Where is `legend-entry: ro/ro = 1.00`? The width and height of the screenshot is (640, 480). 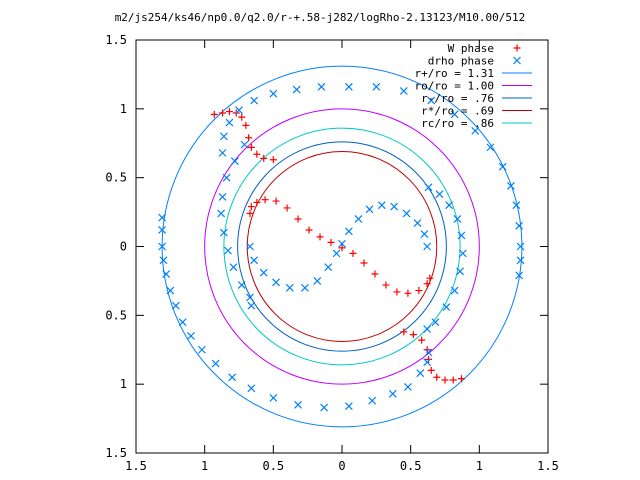 legend-entry: ro/ro = 1.00 is located at coordinates (473, 86).